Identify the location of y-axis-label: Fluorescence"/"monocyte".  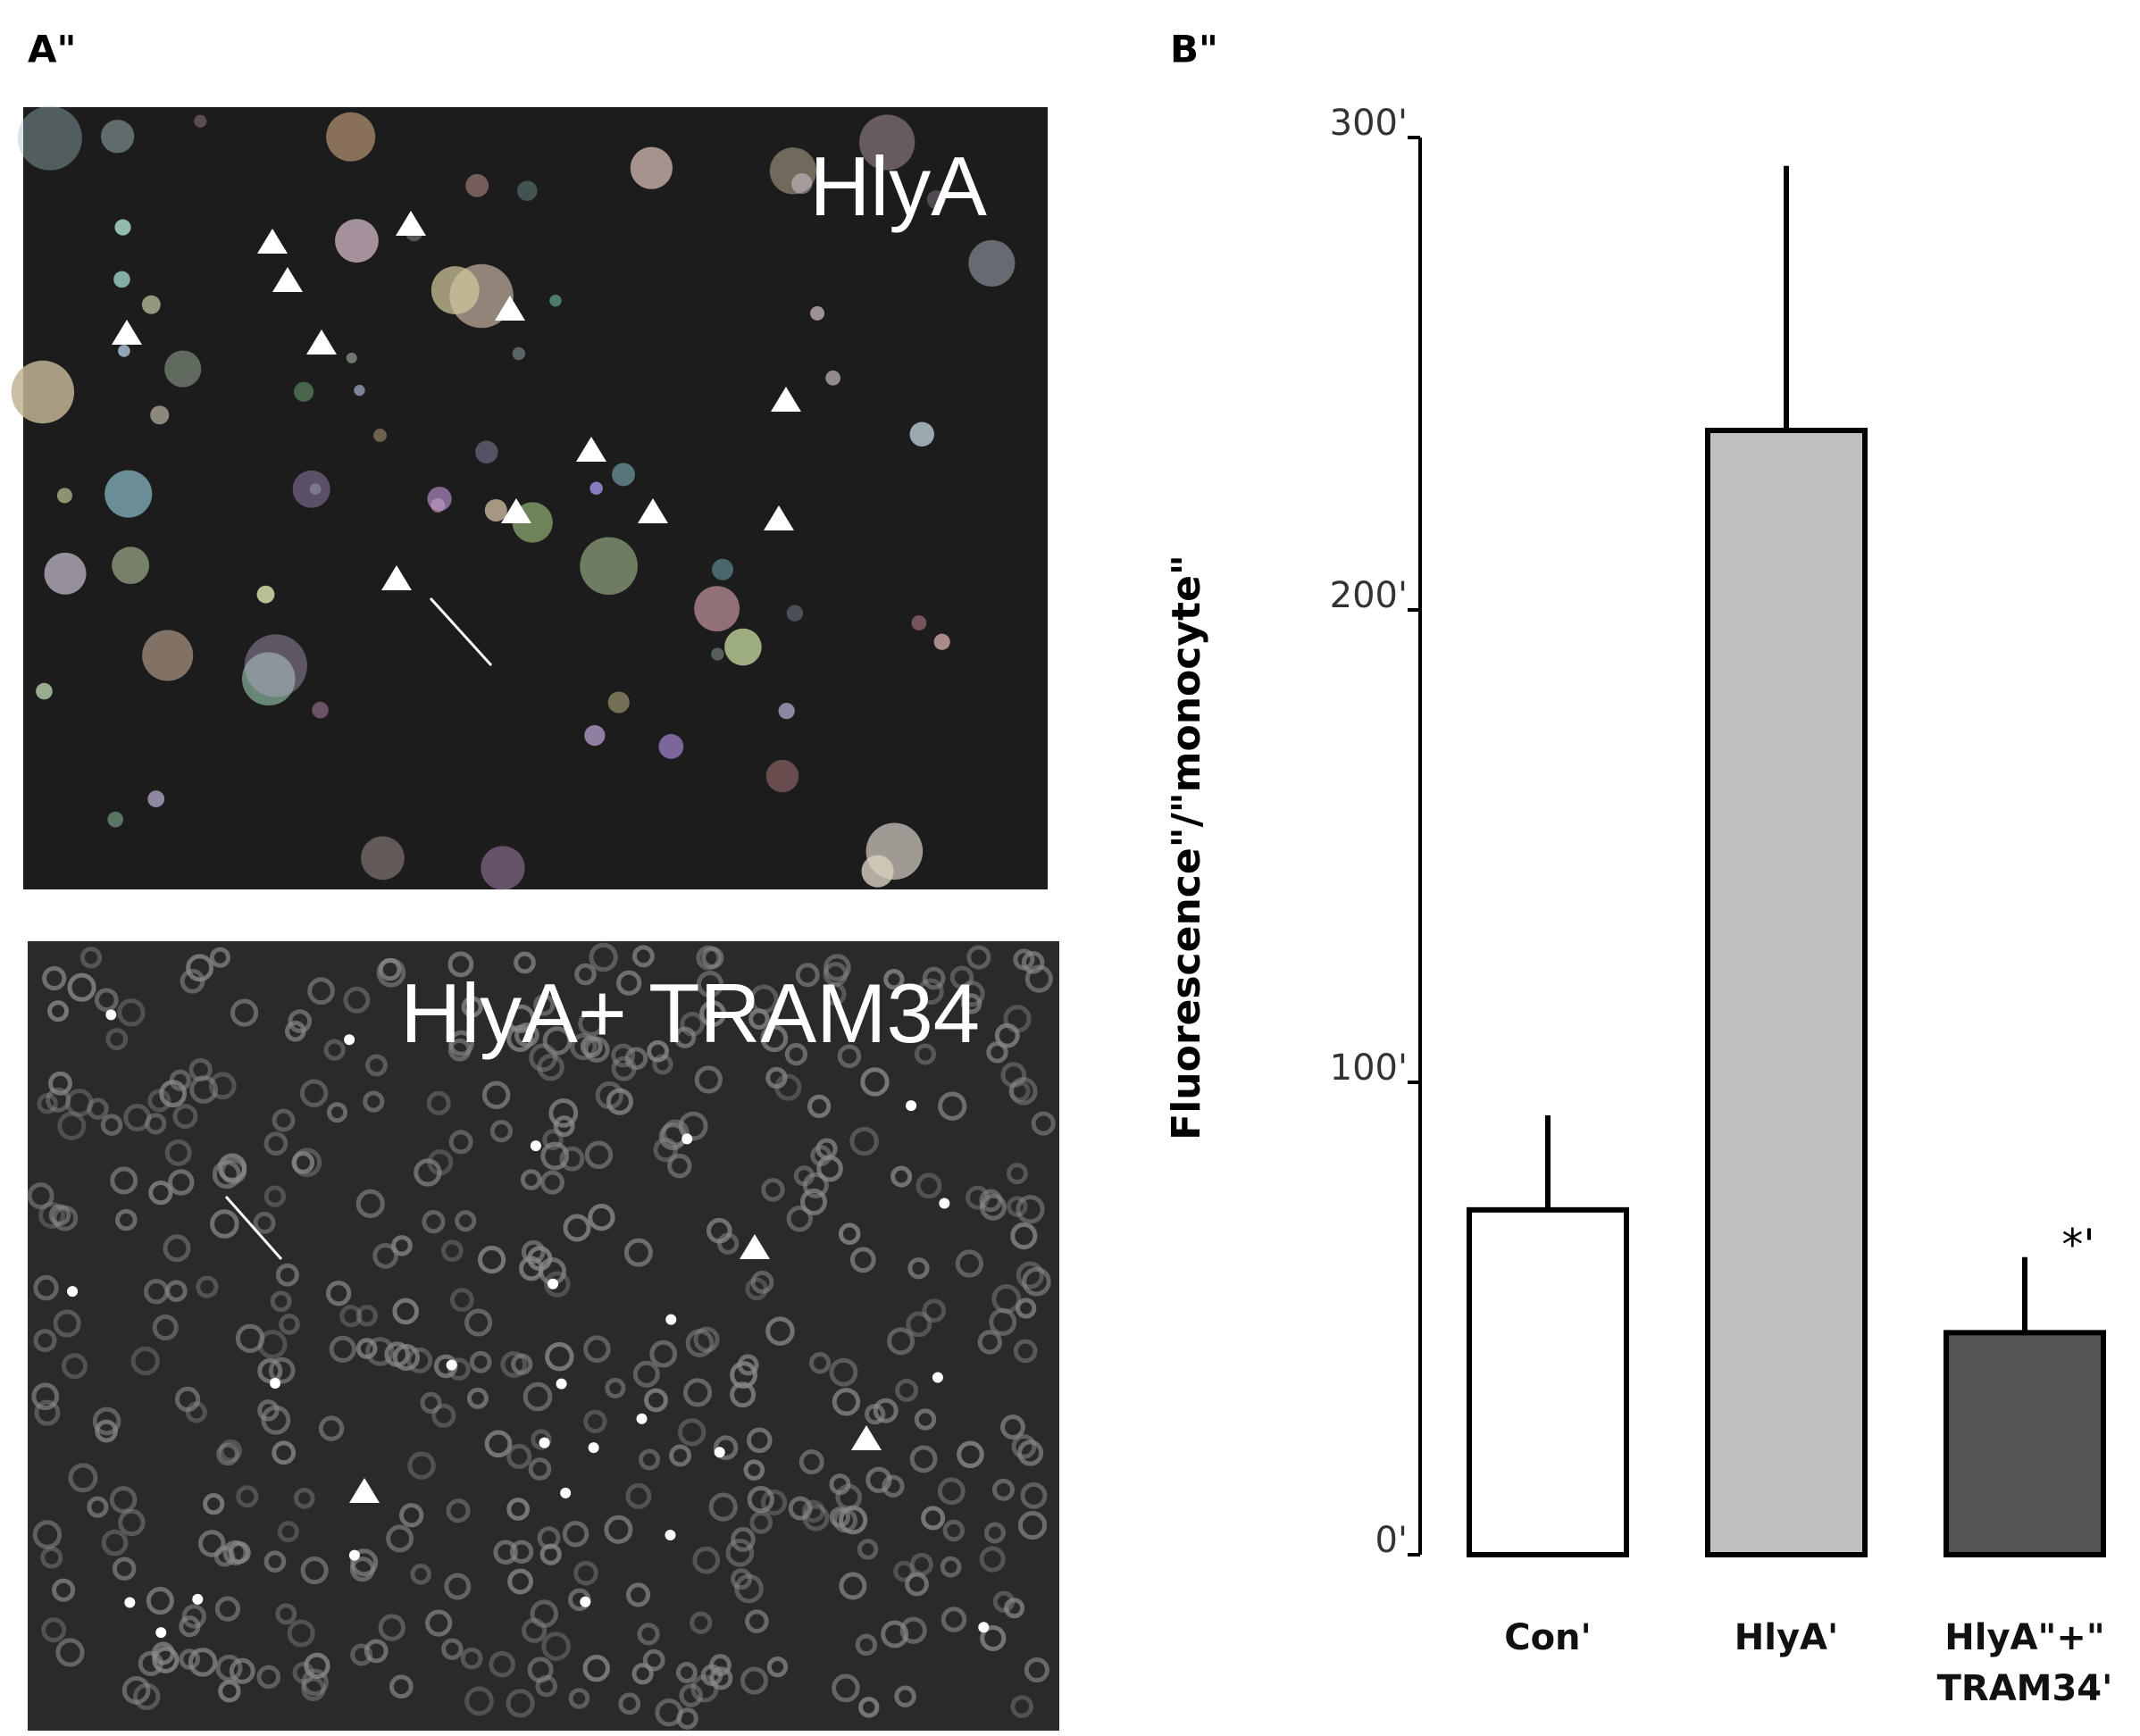
(1186, 847).